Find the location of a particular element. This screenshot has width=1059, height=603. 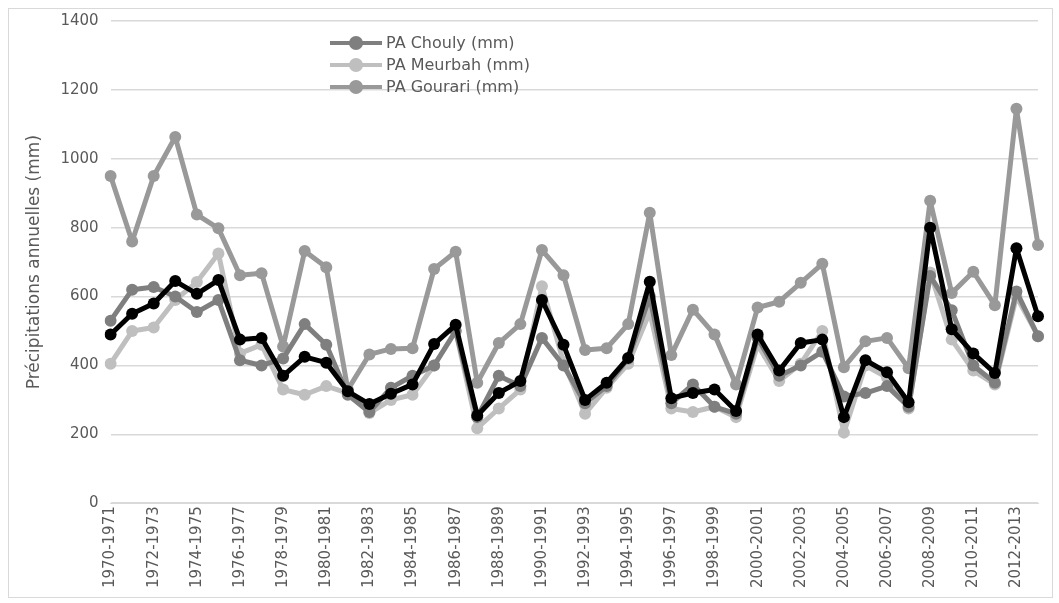

x-tick-label: 2002-2003 is located at coordinates (799, 547).